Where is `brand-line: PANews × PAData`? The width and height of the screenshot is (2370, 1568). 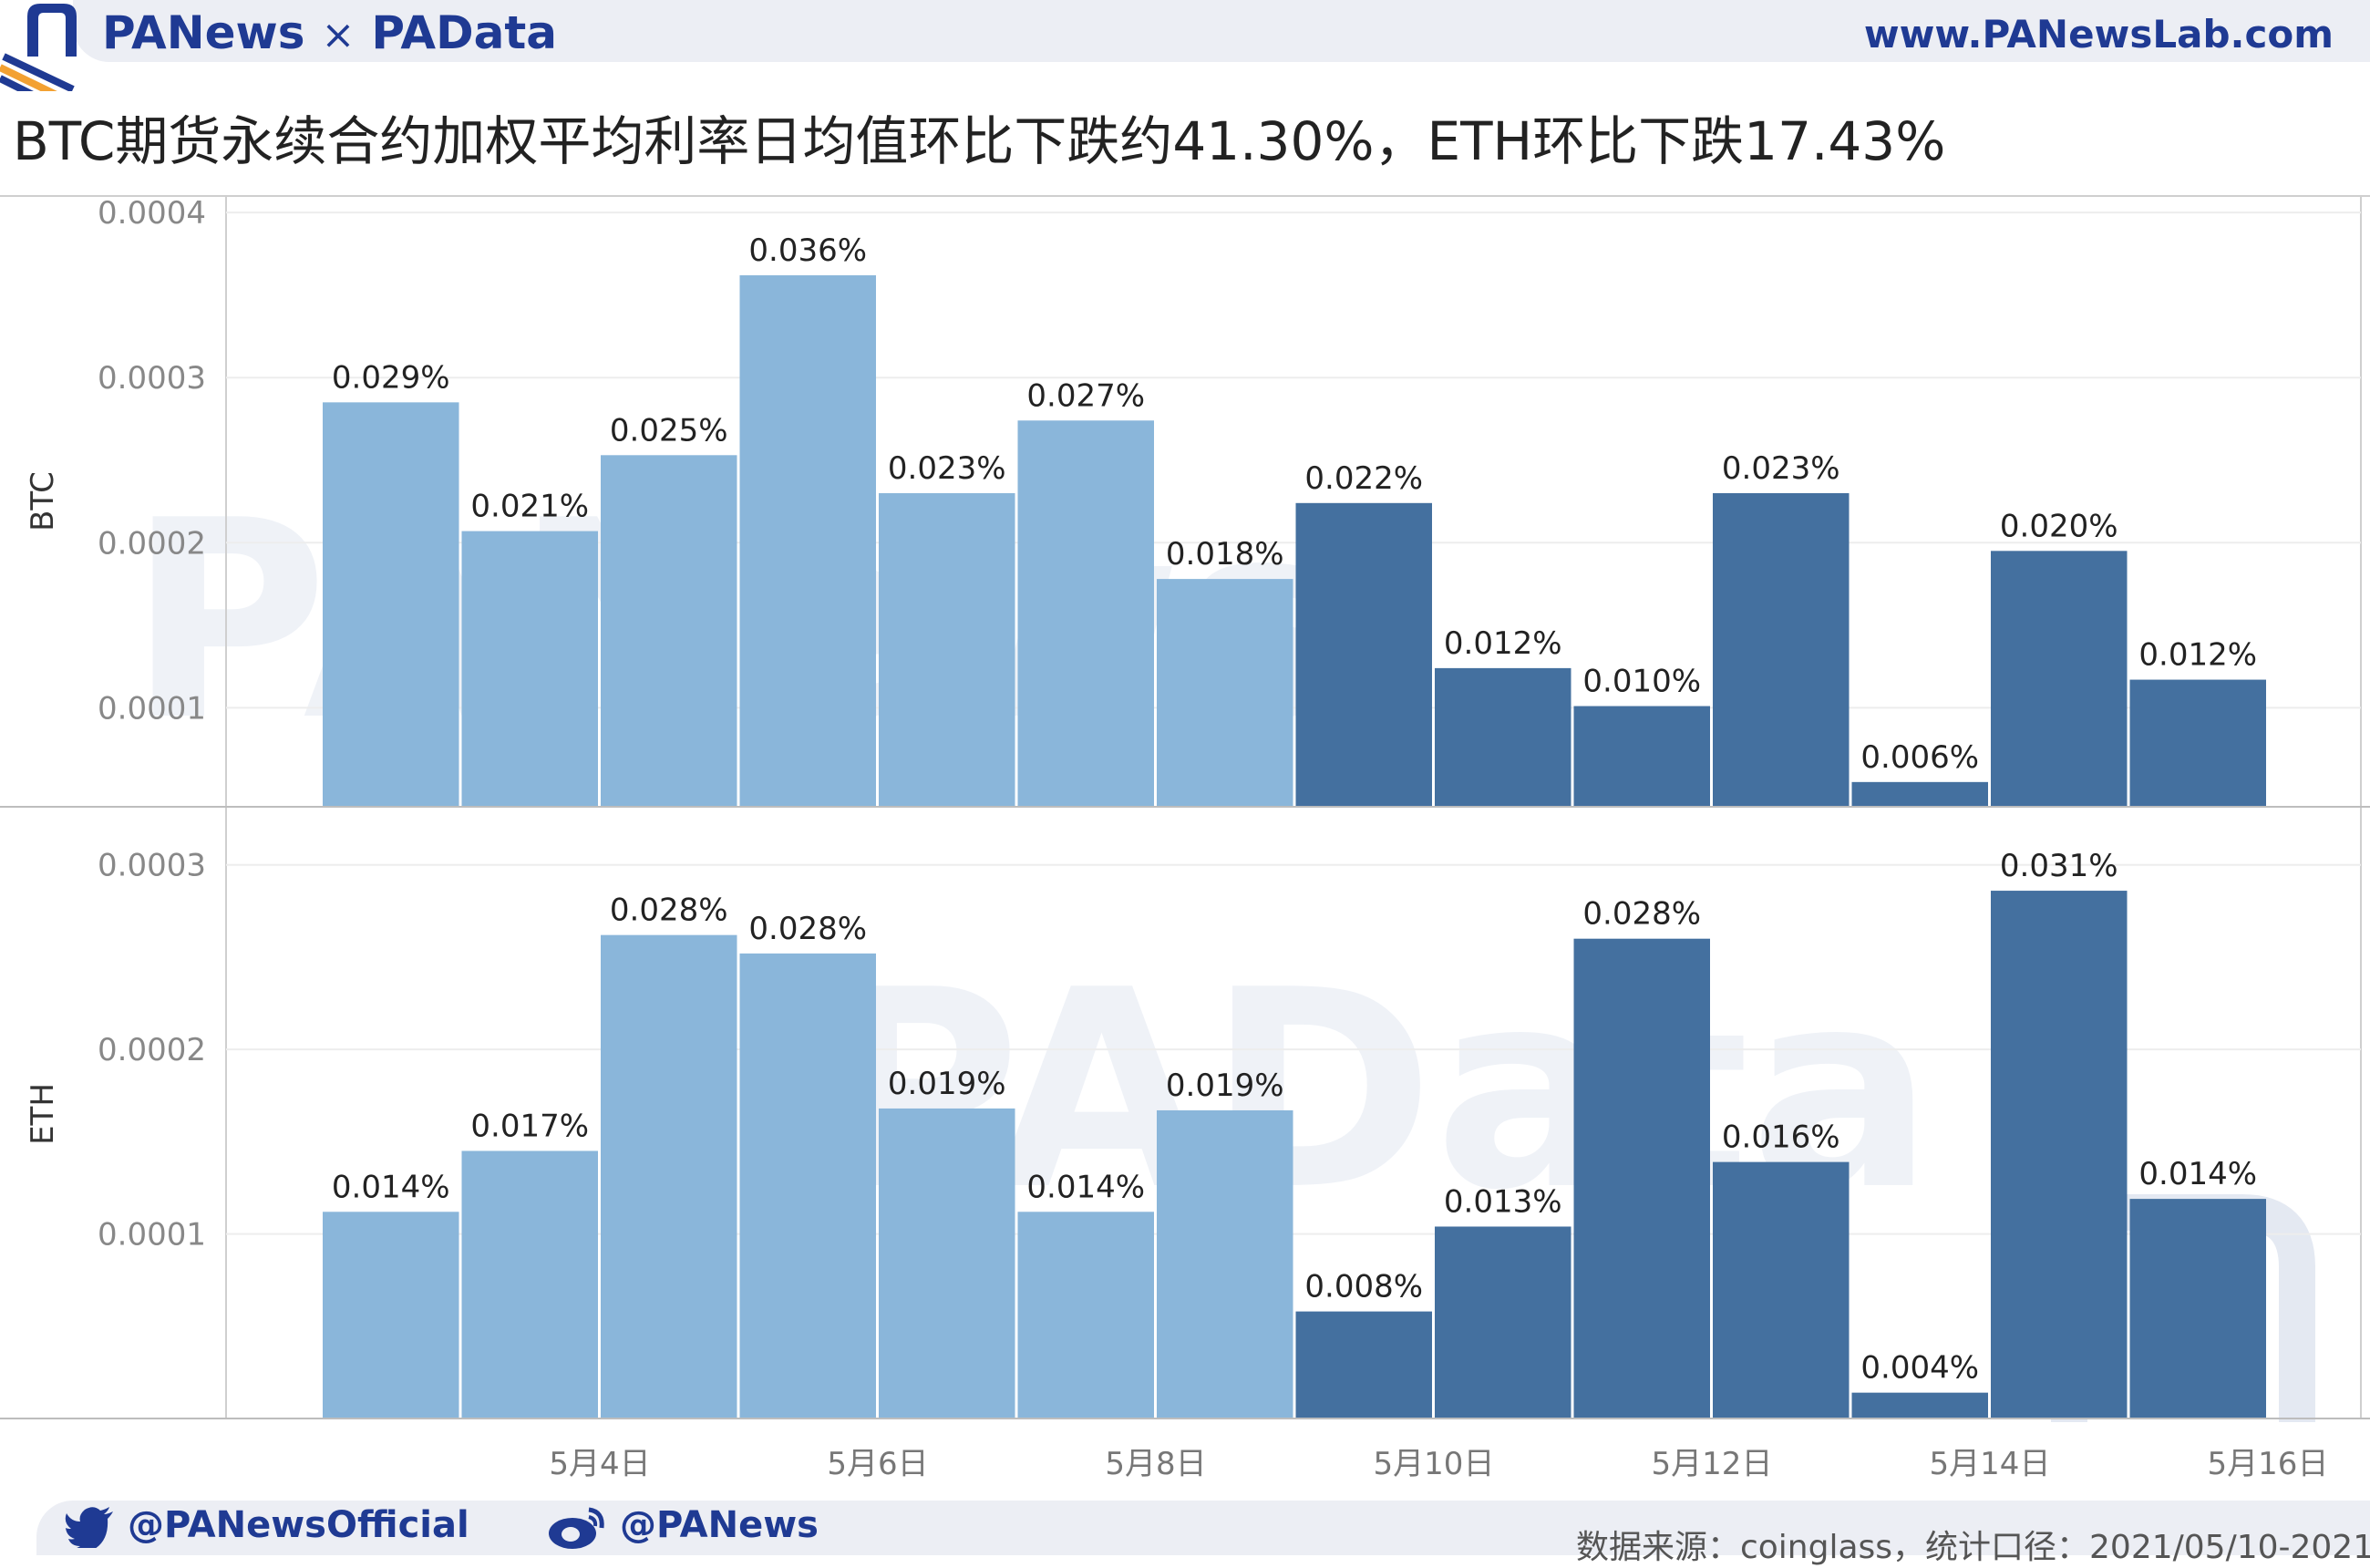
brand-line: PANews × PAData is located at coordinates (329, 33).